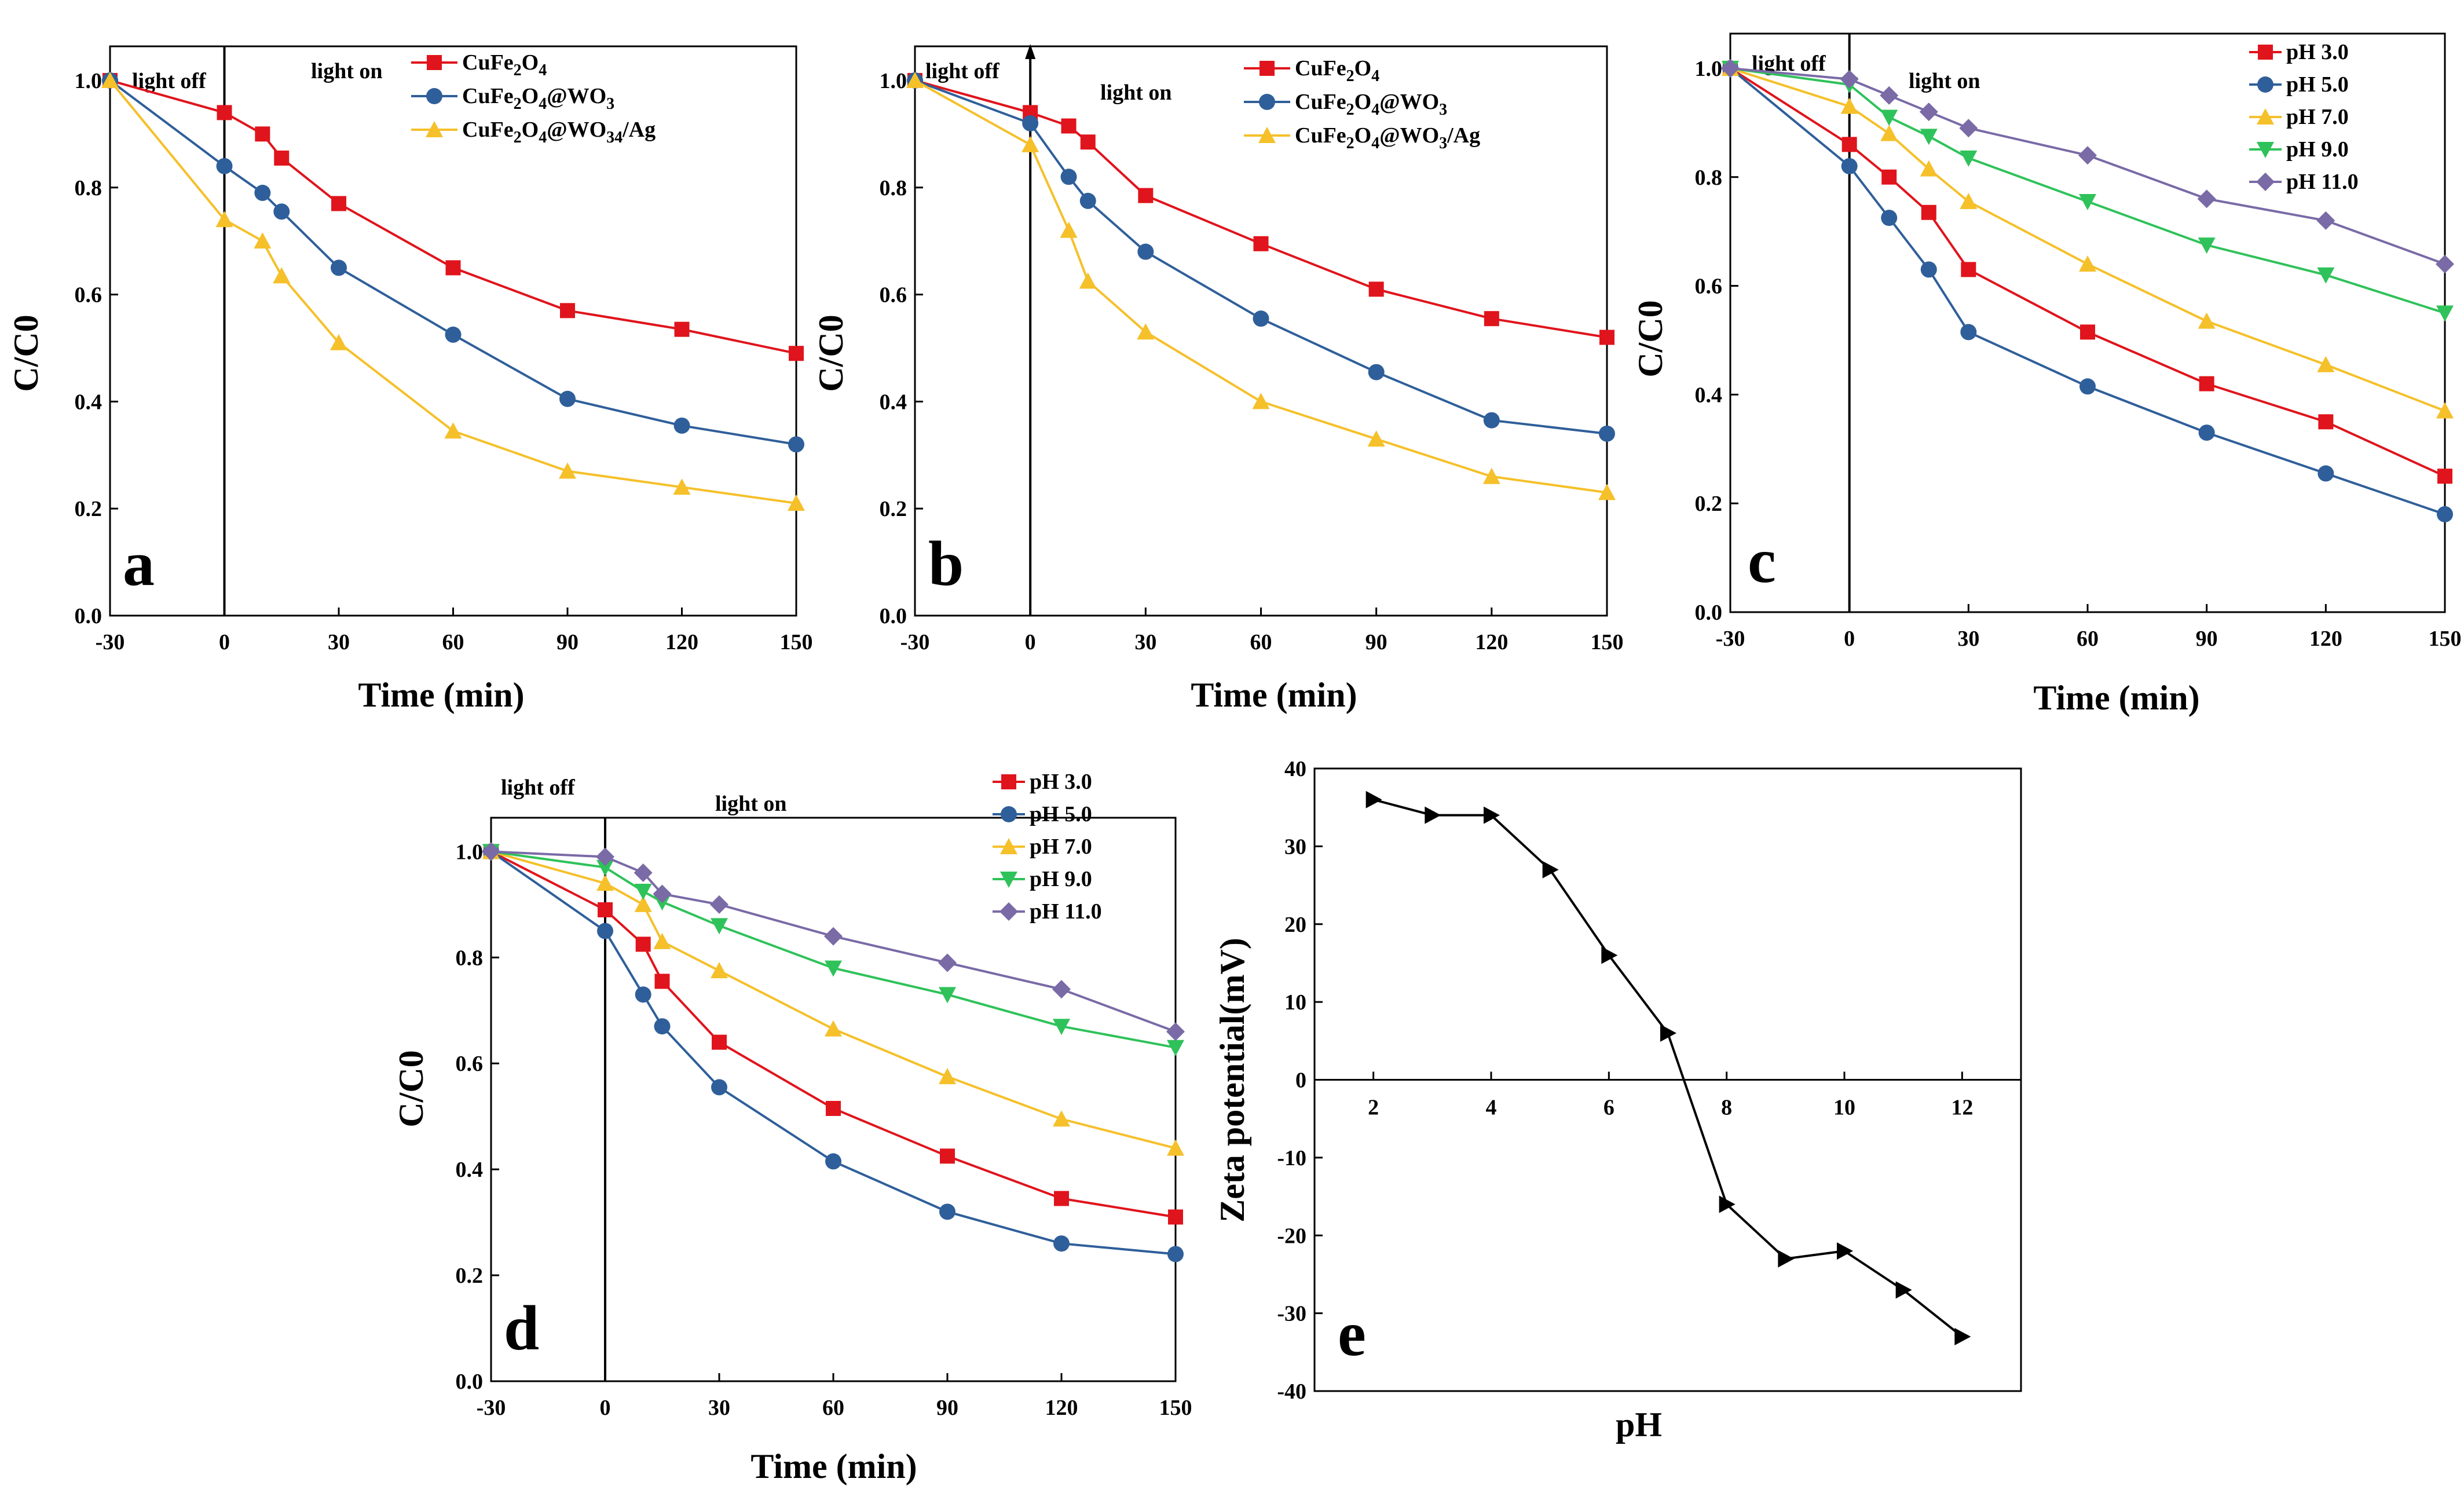  I want to click on y-tick-label: 20, so click(1295, 925).